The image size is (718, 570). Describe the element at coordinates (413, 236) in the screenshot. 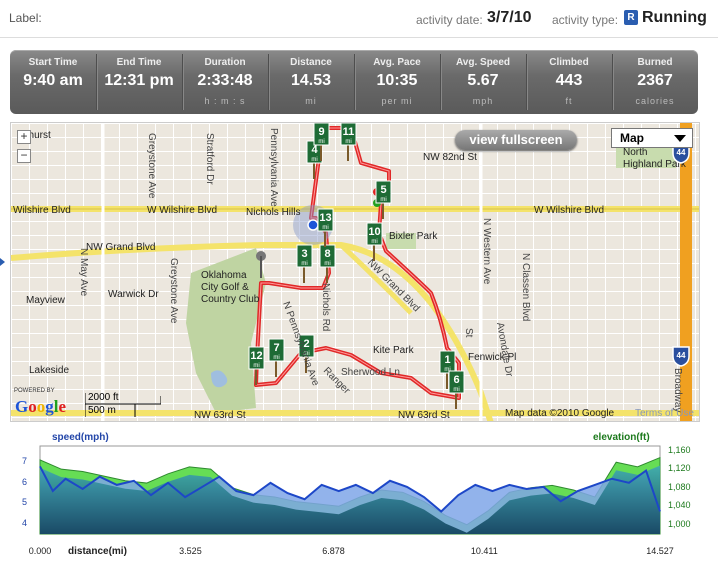

I see `map-label-bixler: Bixler Park` at that location.